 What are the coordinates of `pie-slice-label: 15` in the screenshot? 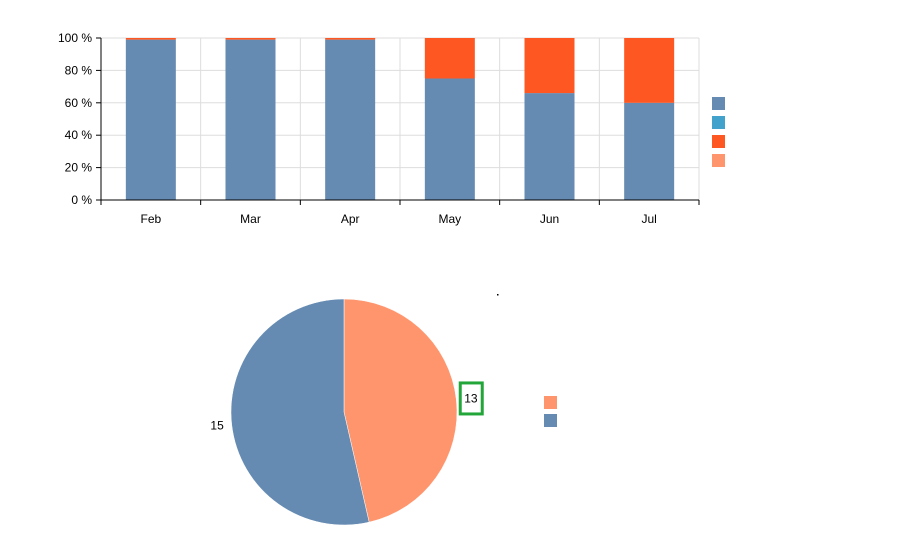 It's located at (217, 426).